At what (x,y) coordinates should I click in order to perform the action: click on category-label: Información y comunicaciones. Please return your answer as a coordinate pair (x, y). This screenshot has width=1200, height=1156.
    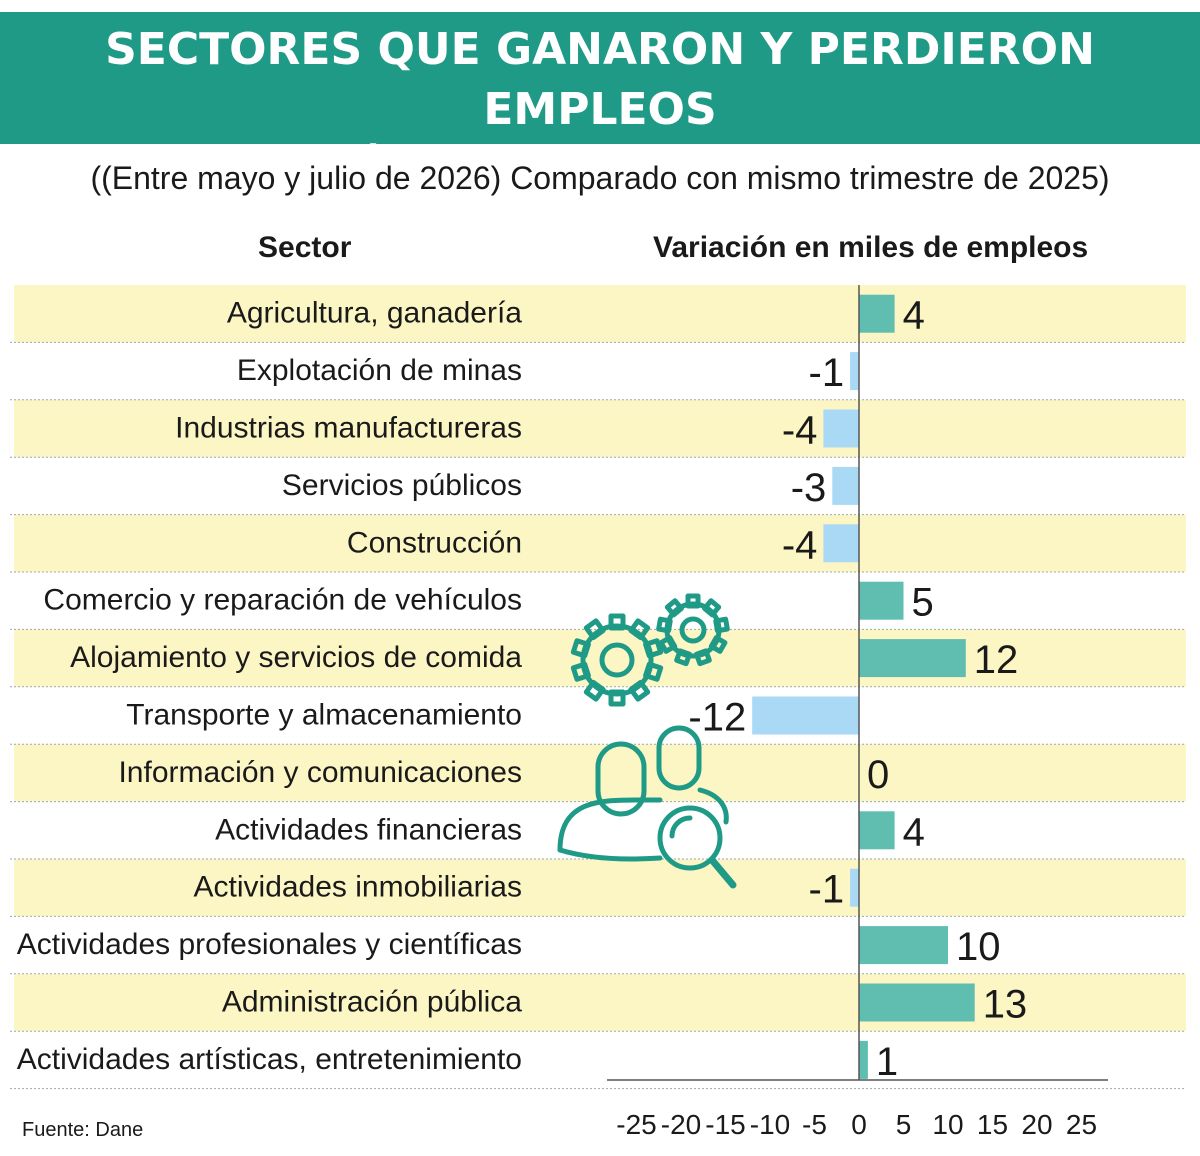
    Looking at the image, I should click on (320, 772).